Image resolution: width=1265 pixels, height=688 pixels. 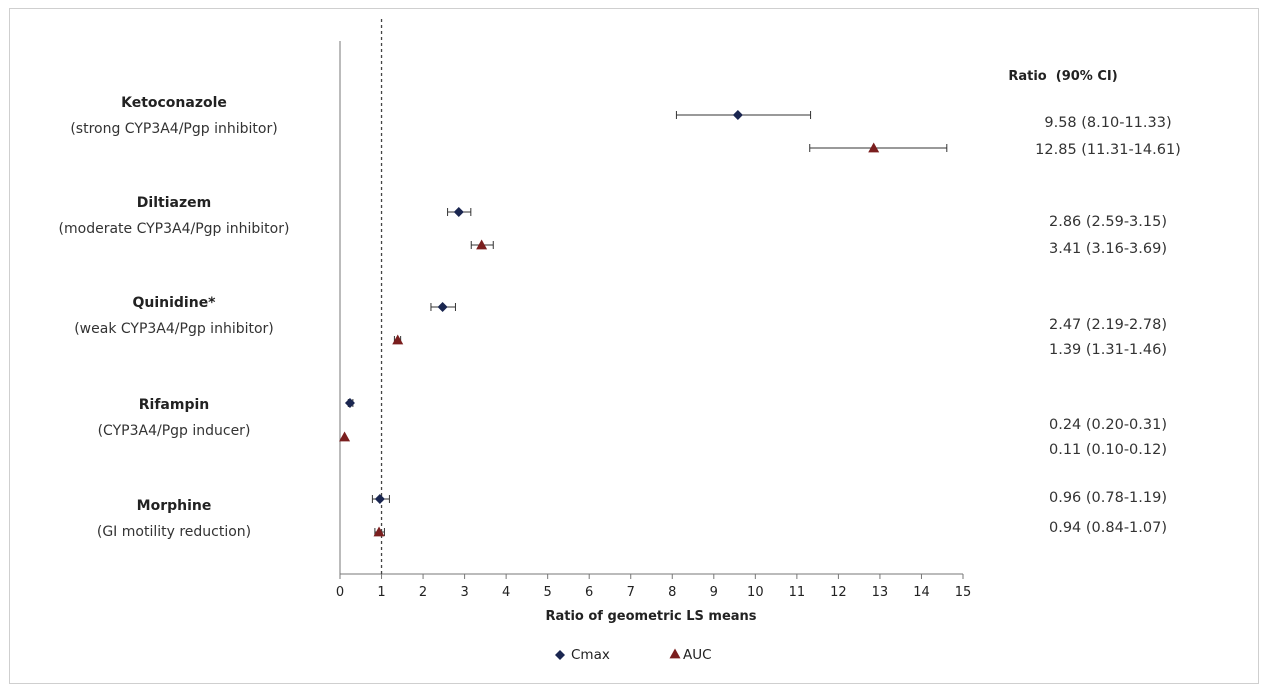 I want to click on legend-cmax-label: Cmax, so click(x=590, y=655).